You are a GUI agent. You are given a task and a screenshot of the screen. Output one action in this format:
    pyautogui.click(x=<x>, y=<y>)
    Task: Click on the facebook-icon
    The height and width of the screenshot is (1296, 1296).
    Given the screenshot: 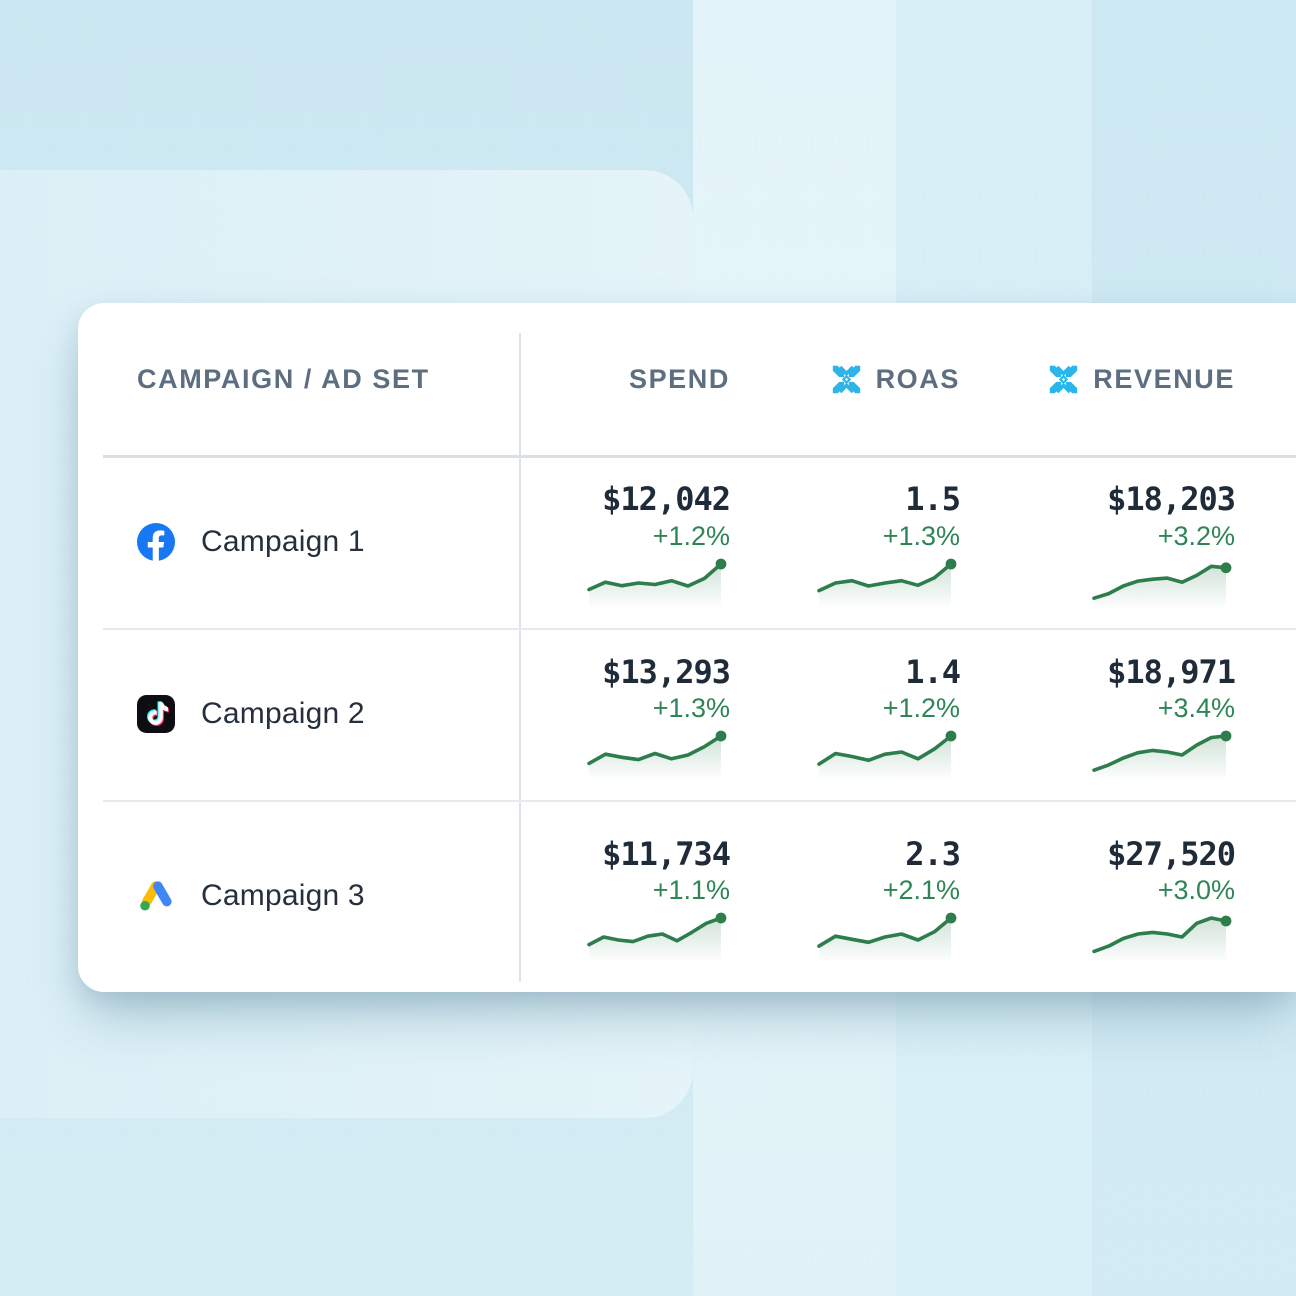 What is the action you would take?
    pyautogui.click(x=156, y=541)
    